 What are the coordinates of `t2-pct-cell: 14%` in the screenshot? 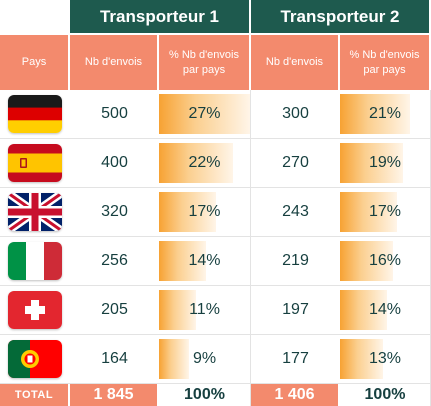 It's located at (385, 310).